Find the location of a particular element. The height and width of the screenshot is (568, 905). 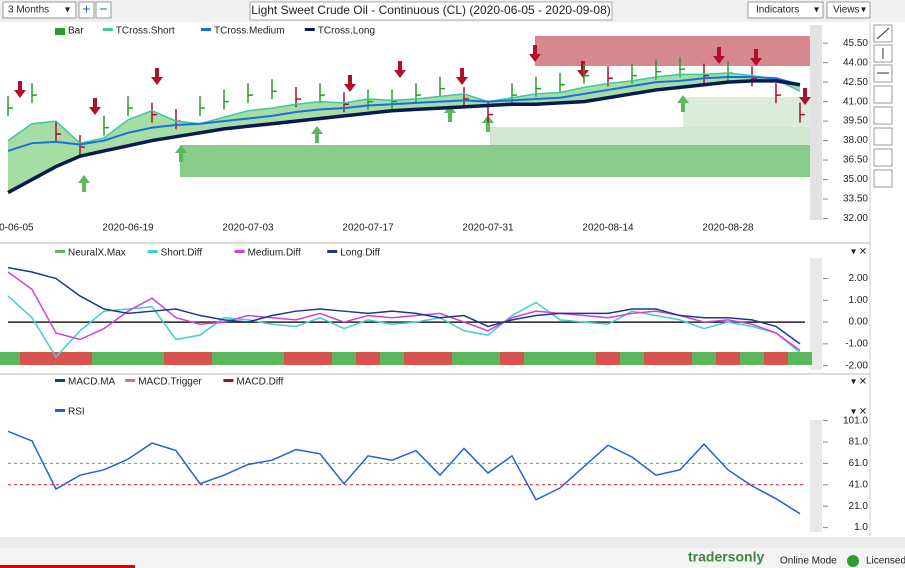

views-menu is located at coordinates (848, 10).